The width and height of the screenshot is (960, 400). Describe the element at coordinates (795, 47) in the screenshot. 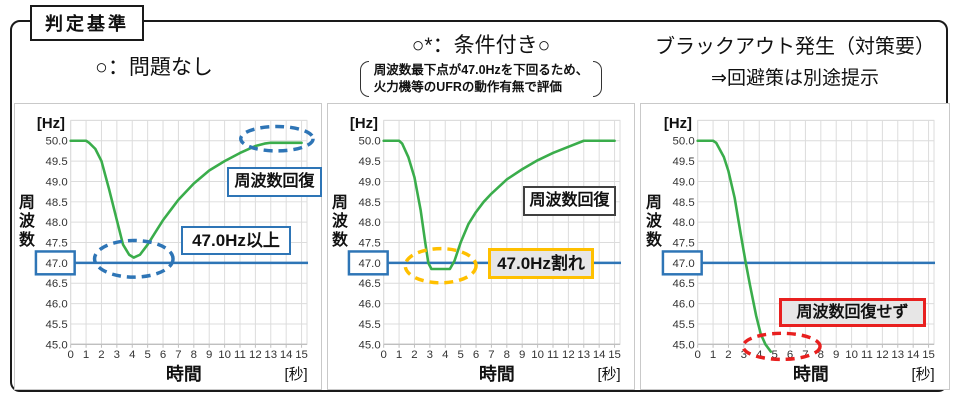

I see `panel3-header-main: ブラックアウト発生（対策要）` at that location.